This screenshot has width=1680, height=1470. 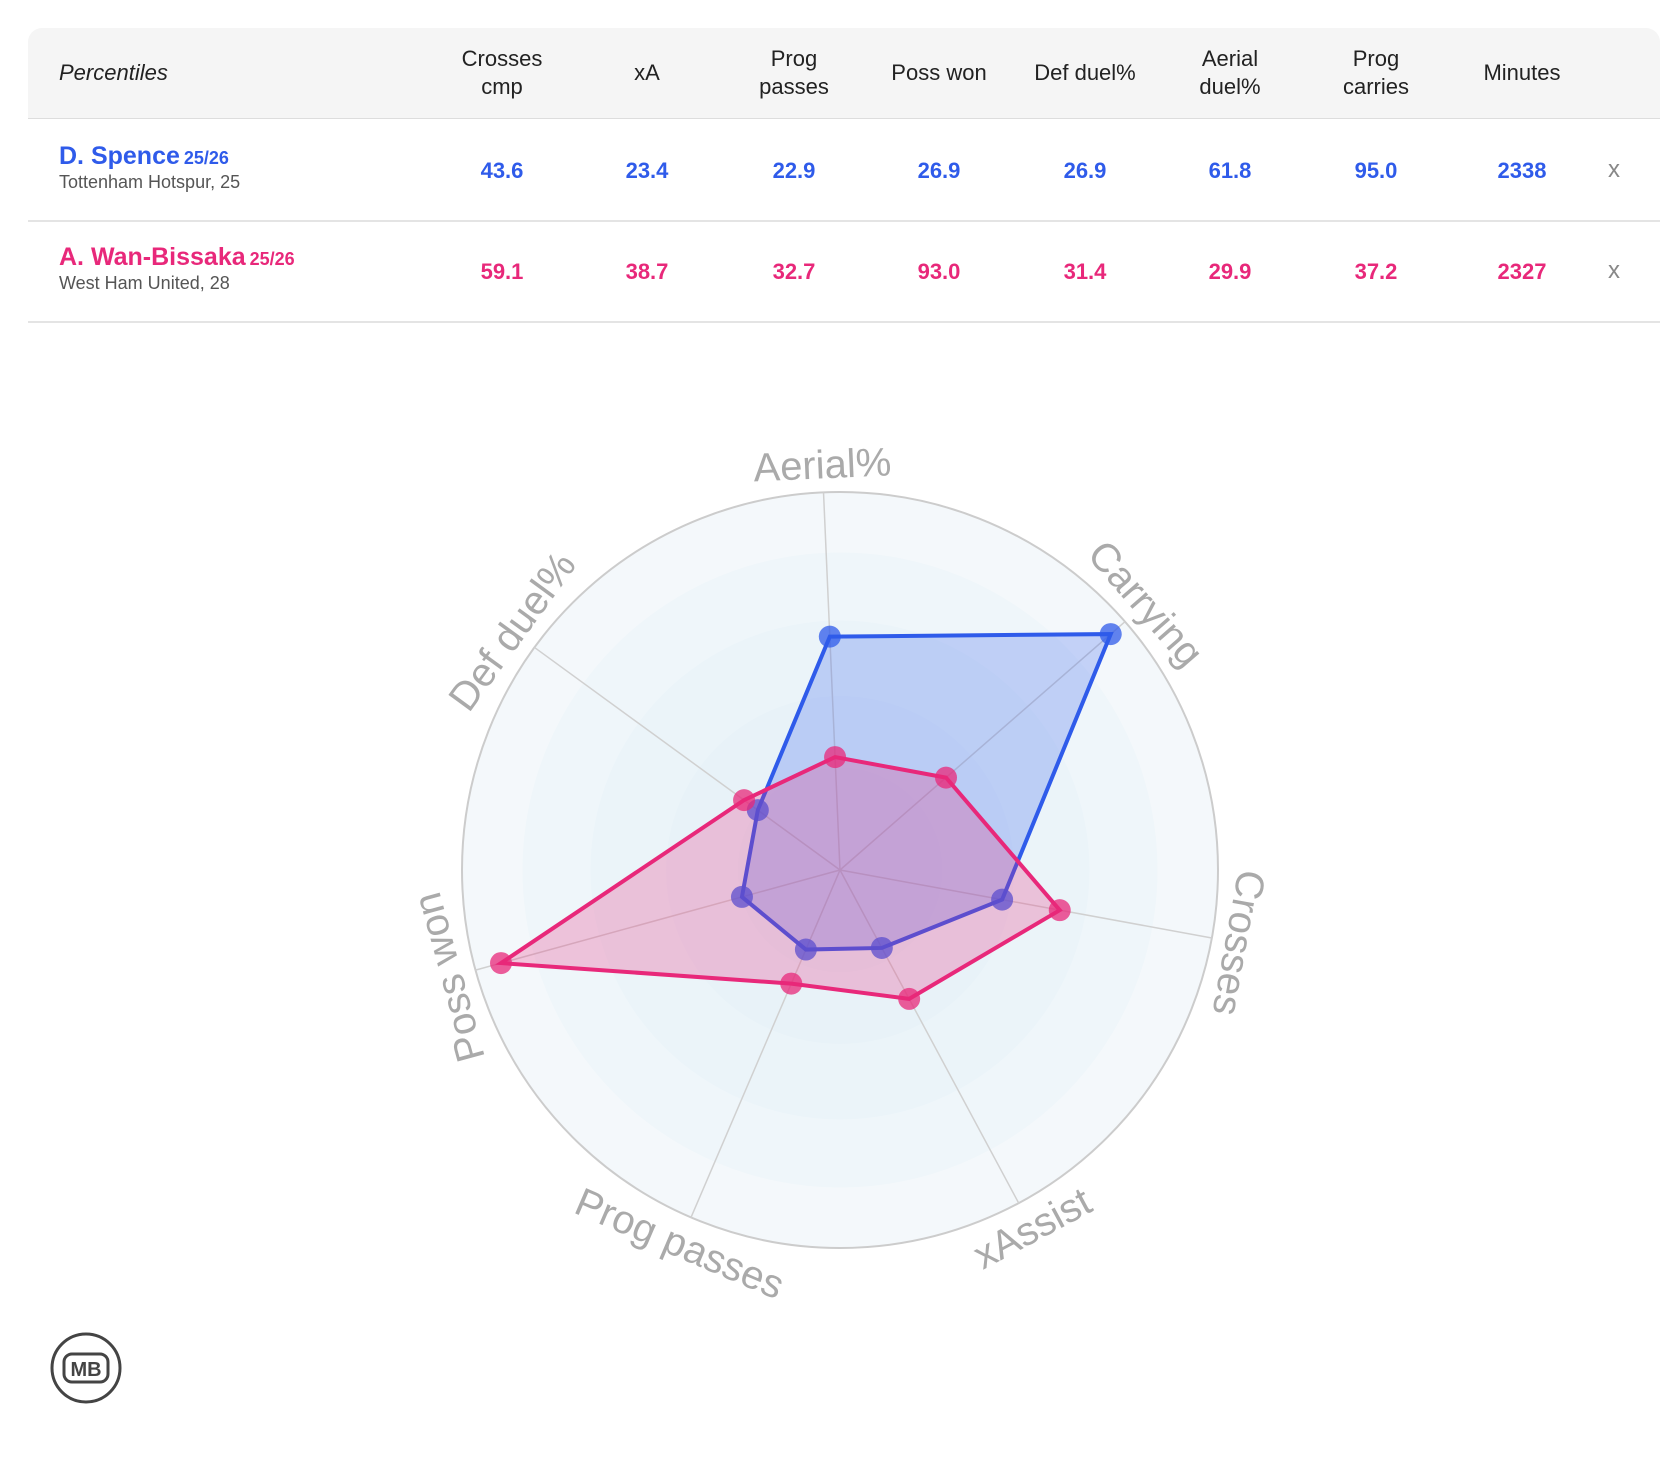 I want to click on column-header: Def duel%, so click(x=1085, y=72).